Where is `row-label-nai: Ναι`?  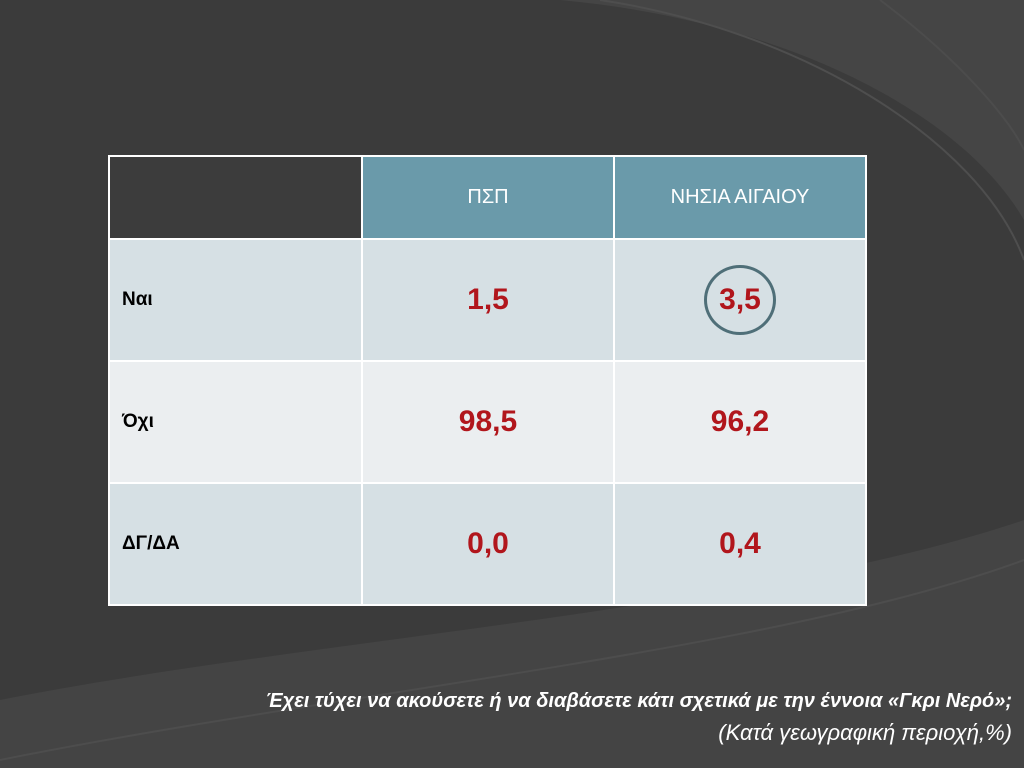
row-label-nai: Ναι is located at coordinates (235, 300).